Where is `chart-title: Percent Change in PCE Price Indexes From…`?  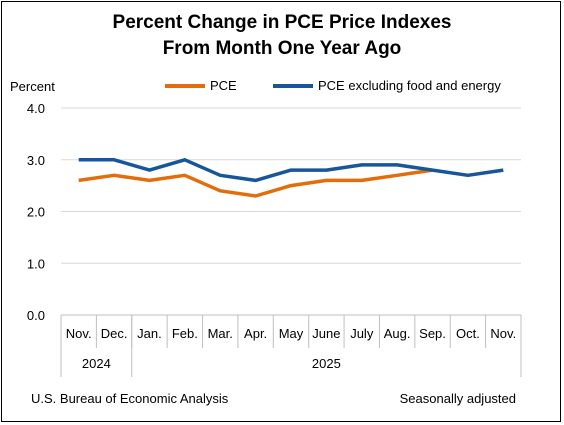 chart-title: Percent Change in PCE Price Indexes From… is located at coordinates (282, 36).